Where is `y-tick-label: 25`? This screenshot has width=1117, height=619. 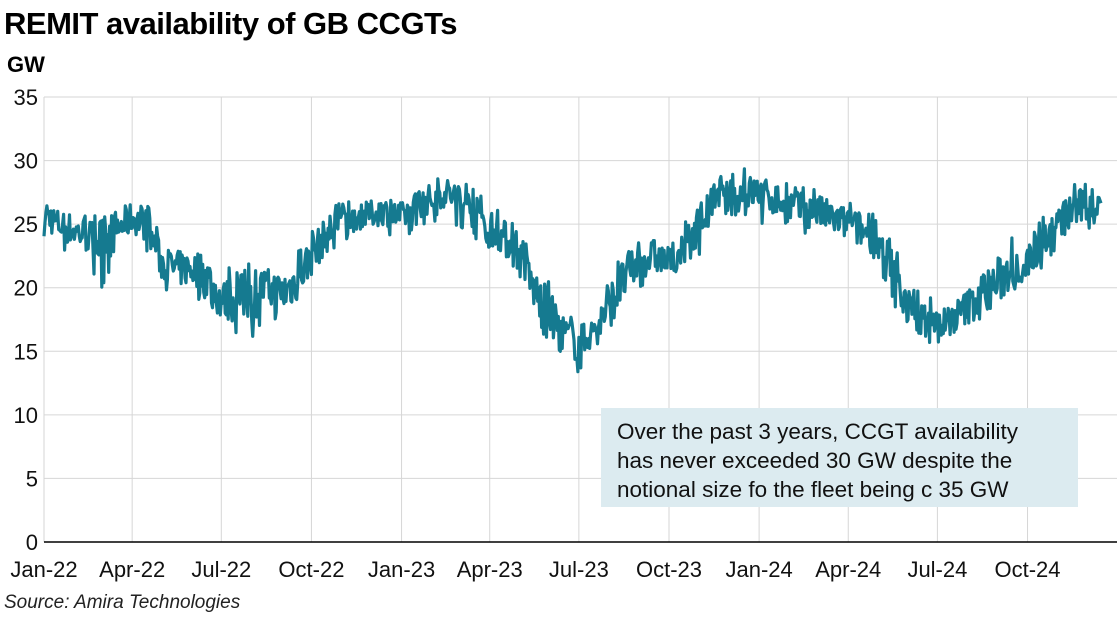
y-tick-label: 25 is located at coordinates (26, 224).